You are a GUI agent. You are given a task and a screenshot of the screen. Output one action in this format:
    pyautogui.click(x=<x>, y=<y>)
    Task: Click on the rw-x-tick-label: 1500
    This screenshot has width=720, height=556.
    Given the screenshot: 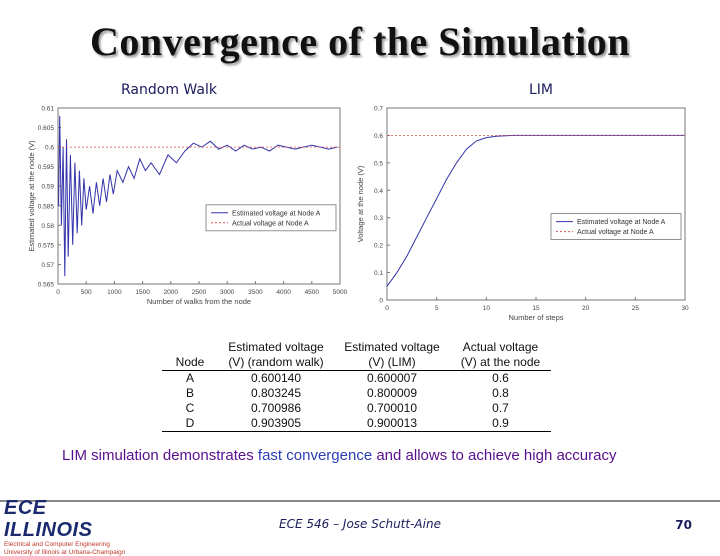 What is the action you would take?
    pyautogui.click(x=142, y=292)
    